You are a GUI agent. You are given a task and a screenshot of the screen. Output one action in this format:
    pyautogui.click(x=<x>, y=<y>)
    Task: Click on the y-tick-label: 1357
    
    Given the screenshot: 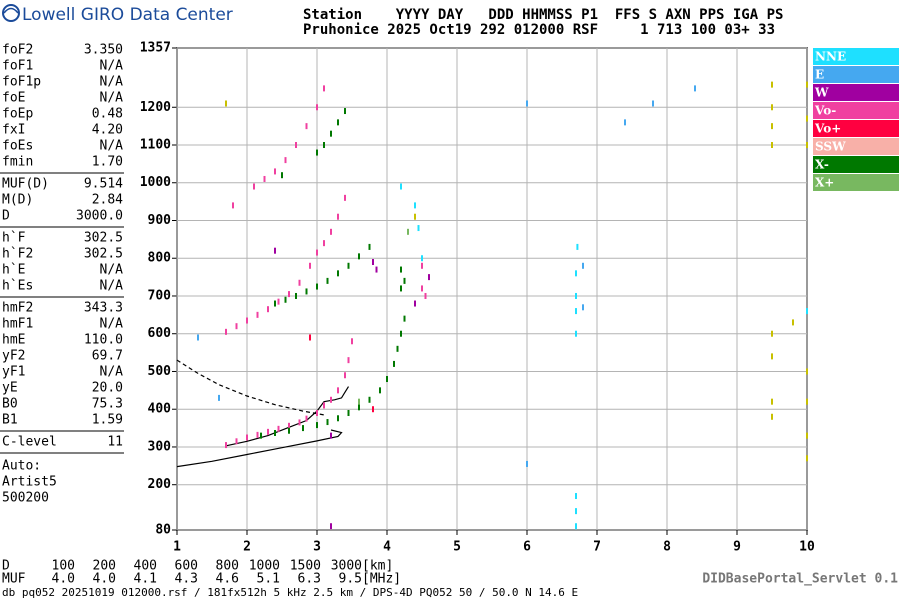 What is the action you would take?
    pyautogui.click(x=155, y=48)
    